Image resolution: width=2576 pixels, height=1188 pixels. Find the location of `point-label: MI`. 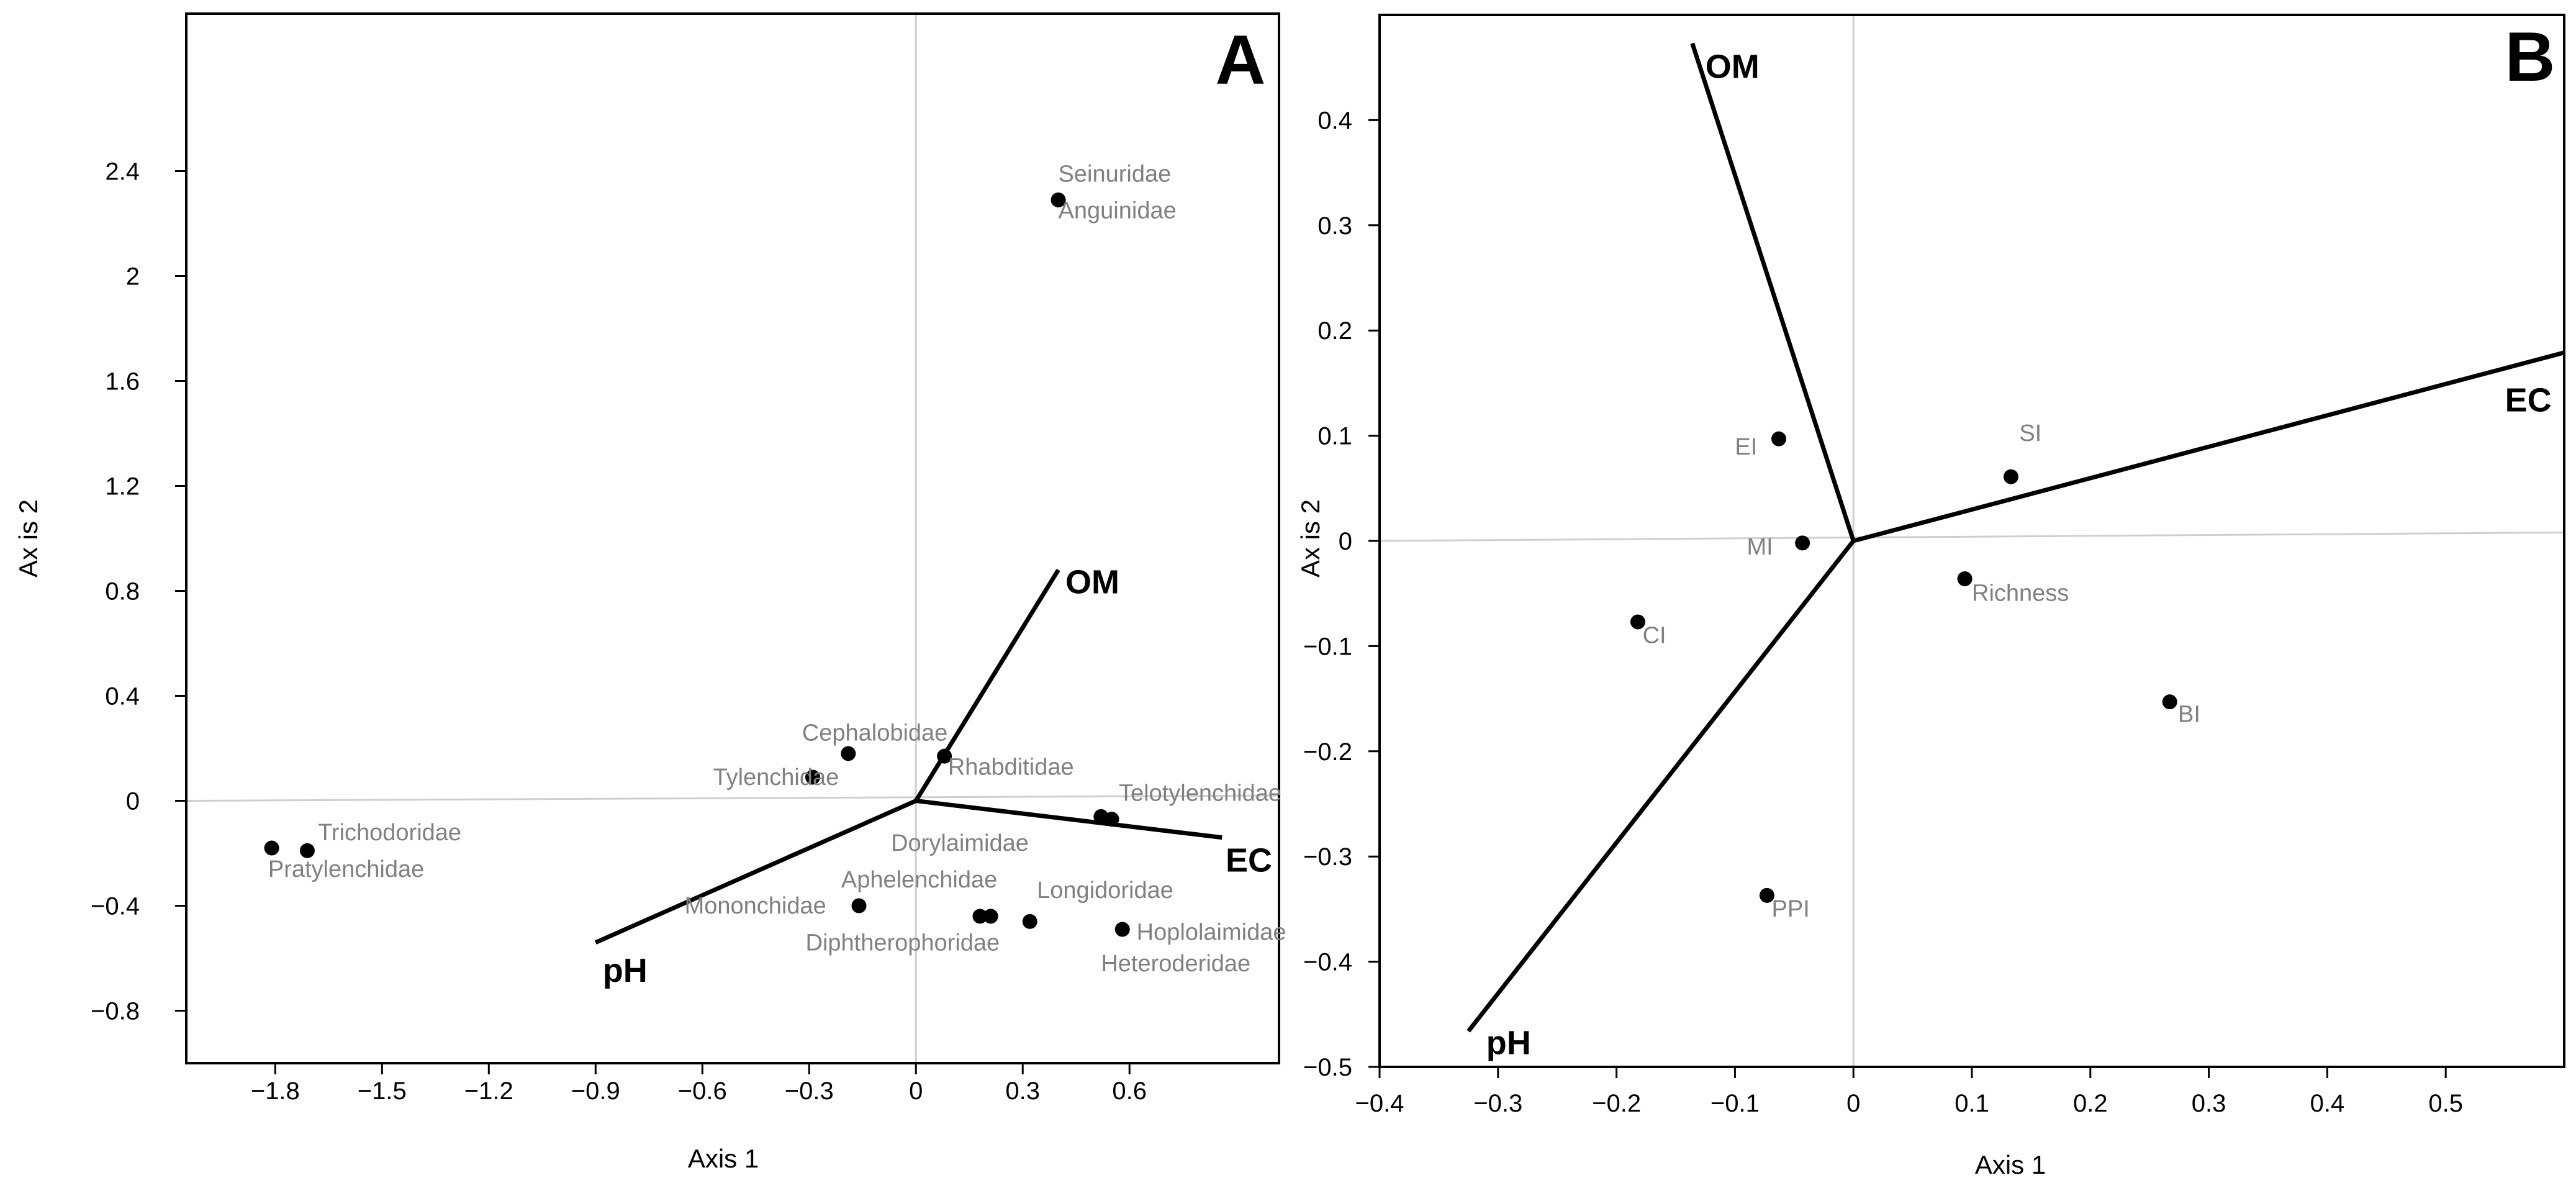

point-label: MI is located at coordinates (1760, 547).